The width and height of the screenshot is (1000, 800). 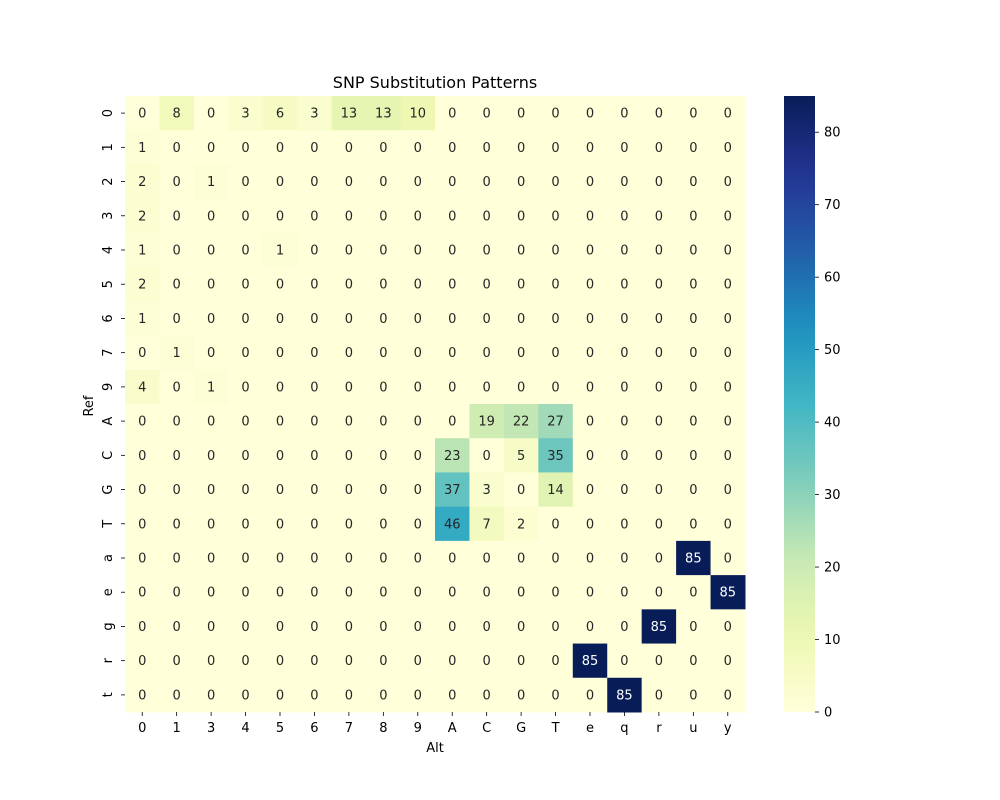 What do you see at coordinates (314, 728) in the screenshot?
I see `x-tick-label: 6` at bounding box center [314, 728].